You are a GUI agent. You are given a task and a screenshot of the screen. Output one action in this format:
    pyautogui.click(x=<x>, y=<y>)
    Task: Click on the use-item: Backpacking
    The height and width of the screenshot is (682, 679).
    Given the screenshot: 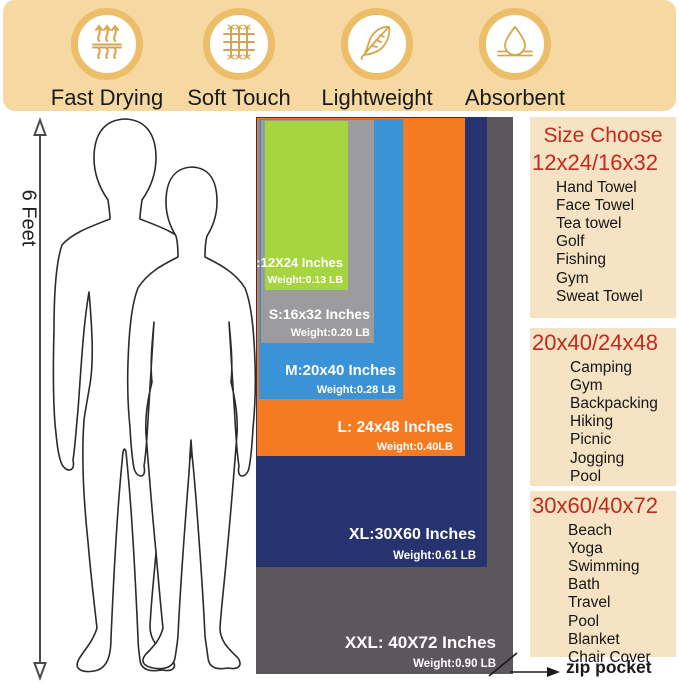 What is the action you would take?
    pyautogui.click(x=614, y=404)
    